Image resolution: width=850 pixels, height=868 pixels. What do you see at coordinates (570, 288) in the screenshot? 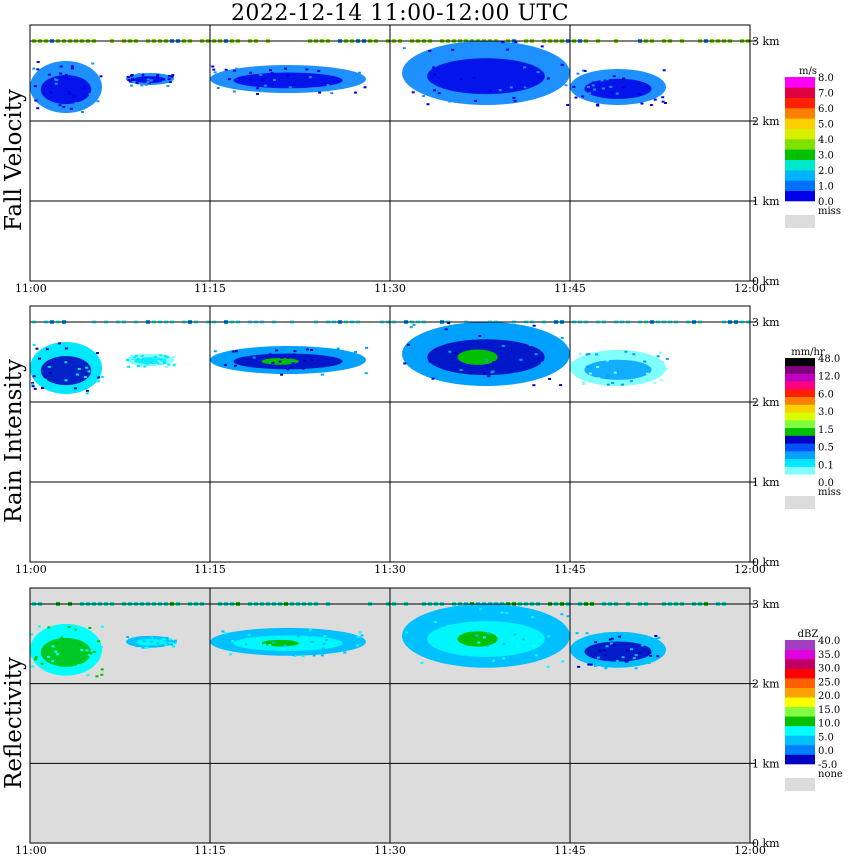
I see `time-tick-label: 11:45` at bounding box center [570, 288].